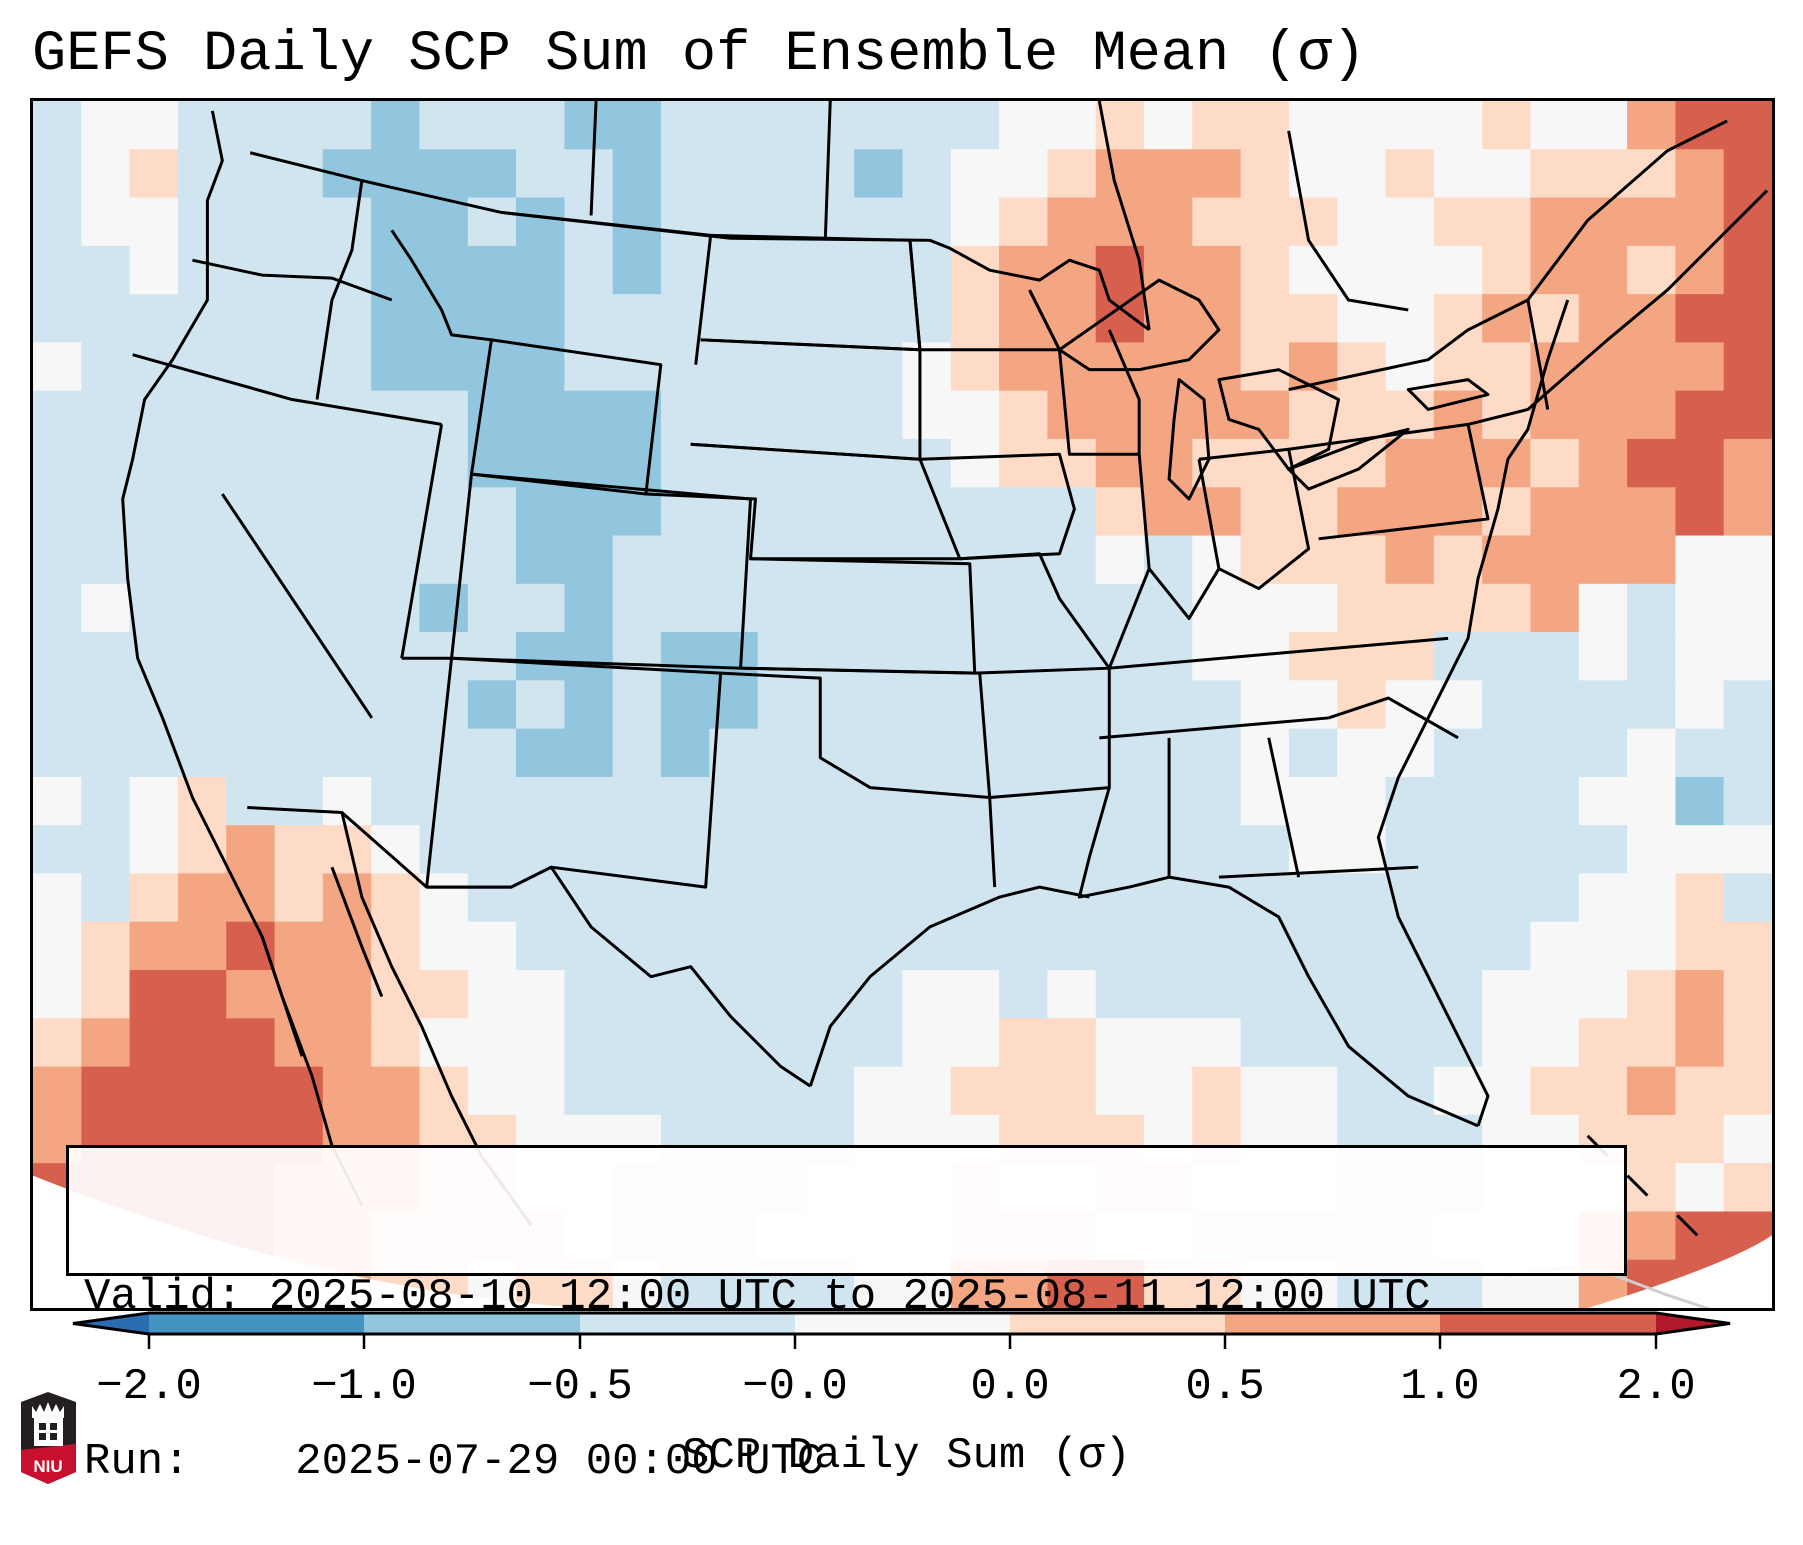 This screenshot has height=1545, width=1803. Describe the element at coordinates (1538, 354) in the screenshot. I see `vt-nh` at that location.